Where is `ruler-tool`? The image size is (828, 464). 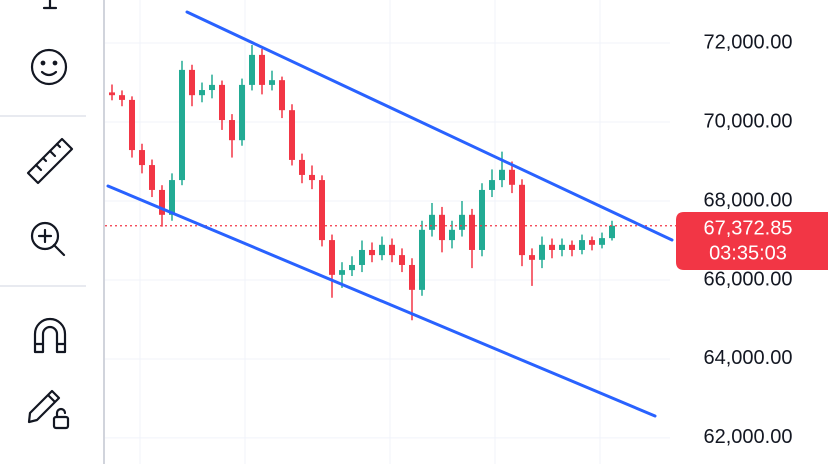 ruler-tool is located at coordinates (50, 161).